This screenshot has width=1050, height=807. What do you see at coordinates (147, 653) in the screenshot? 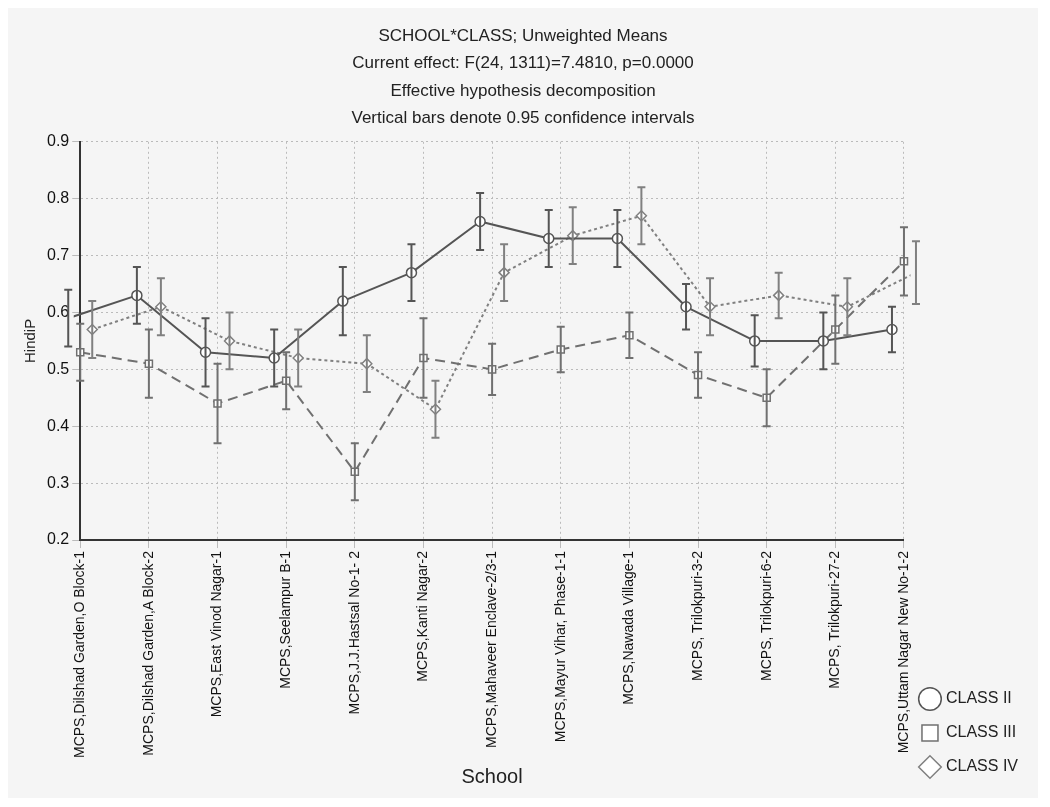
I see `x-tick-label: MCPS,Dilshad Garden,A Block-2` at bounding box center [147, 653].